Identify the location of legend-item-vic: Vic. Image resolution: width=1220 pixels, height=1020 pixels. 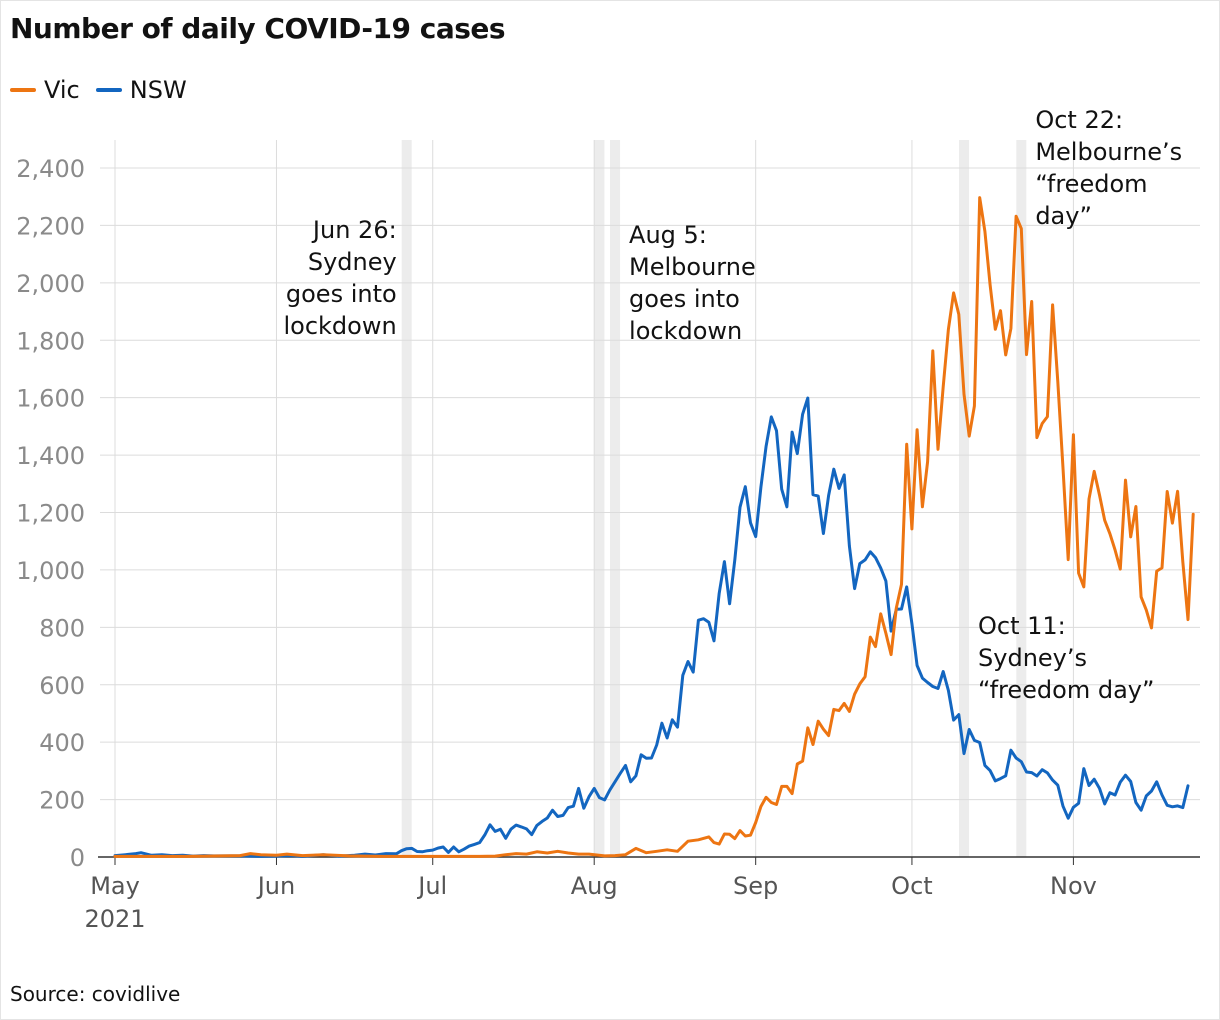
(45, 90).